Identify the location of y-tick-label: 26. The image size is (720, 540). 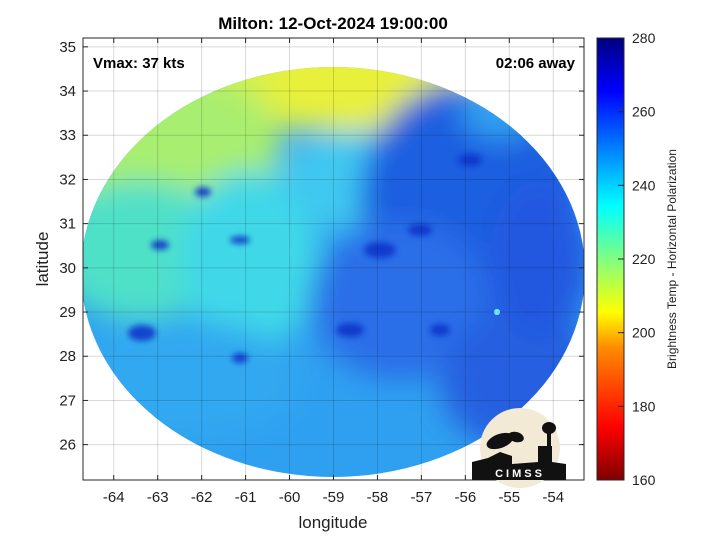
(67, 445).